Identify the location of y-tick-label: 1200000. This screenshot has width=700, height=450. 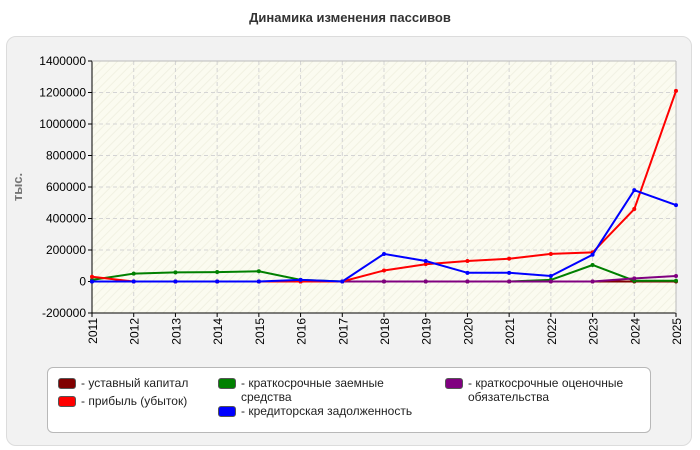
(62, 93).